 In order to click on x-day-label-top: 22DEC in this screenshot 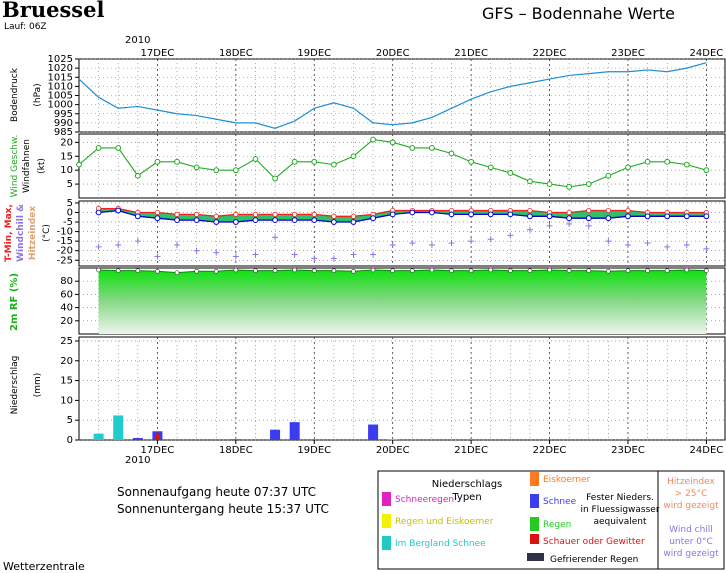, I will do `click(550, 53)`.